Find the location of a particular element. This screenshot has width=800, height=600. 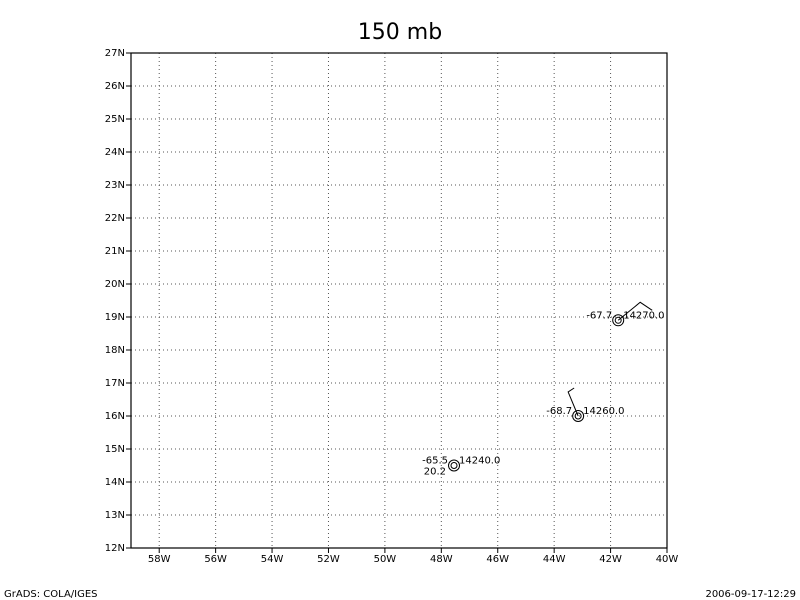

x-tick-label: 56W is located at coordinates (215, 559).